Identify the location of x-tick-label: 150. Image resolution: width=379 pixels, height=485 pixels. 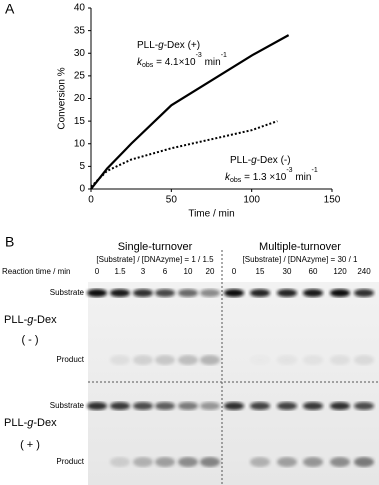
(332, 200).